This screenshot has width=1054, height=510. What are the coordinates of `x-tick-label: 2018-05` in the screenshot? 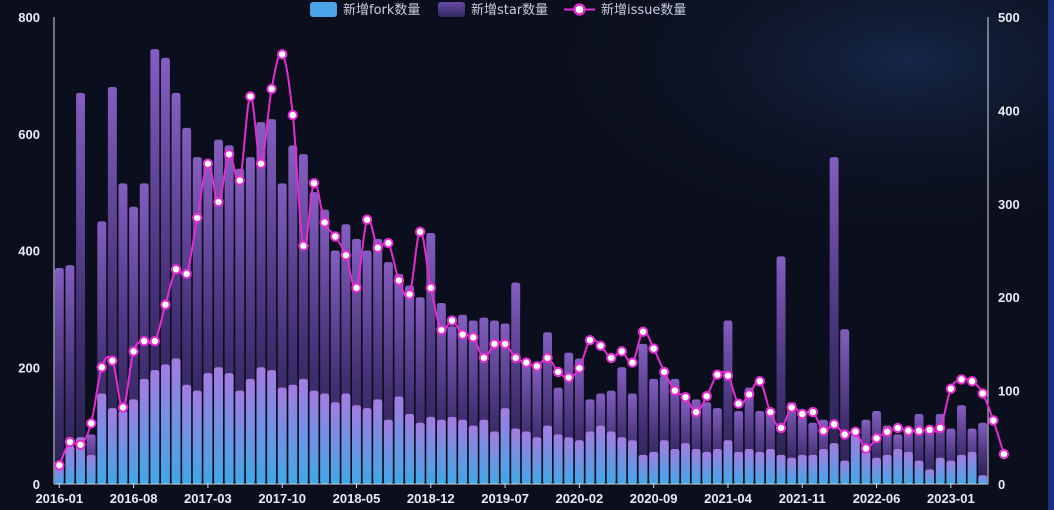 It's located at (357, 498).